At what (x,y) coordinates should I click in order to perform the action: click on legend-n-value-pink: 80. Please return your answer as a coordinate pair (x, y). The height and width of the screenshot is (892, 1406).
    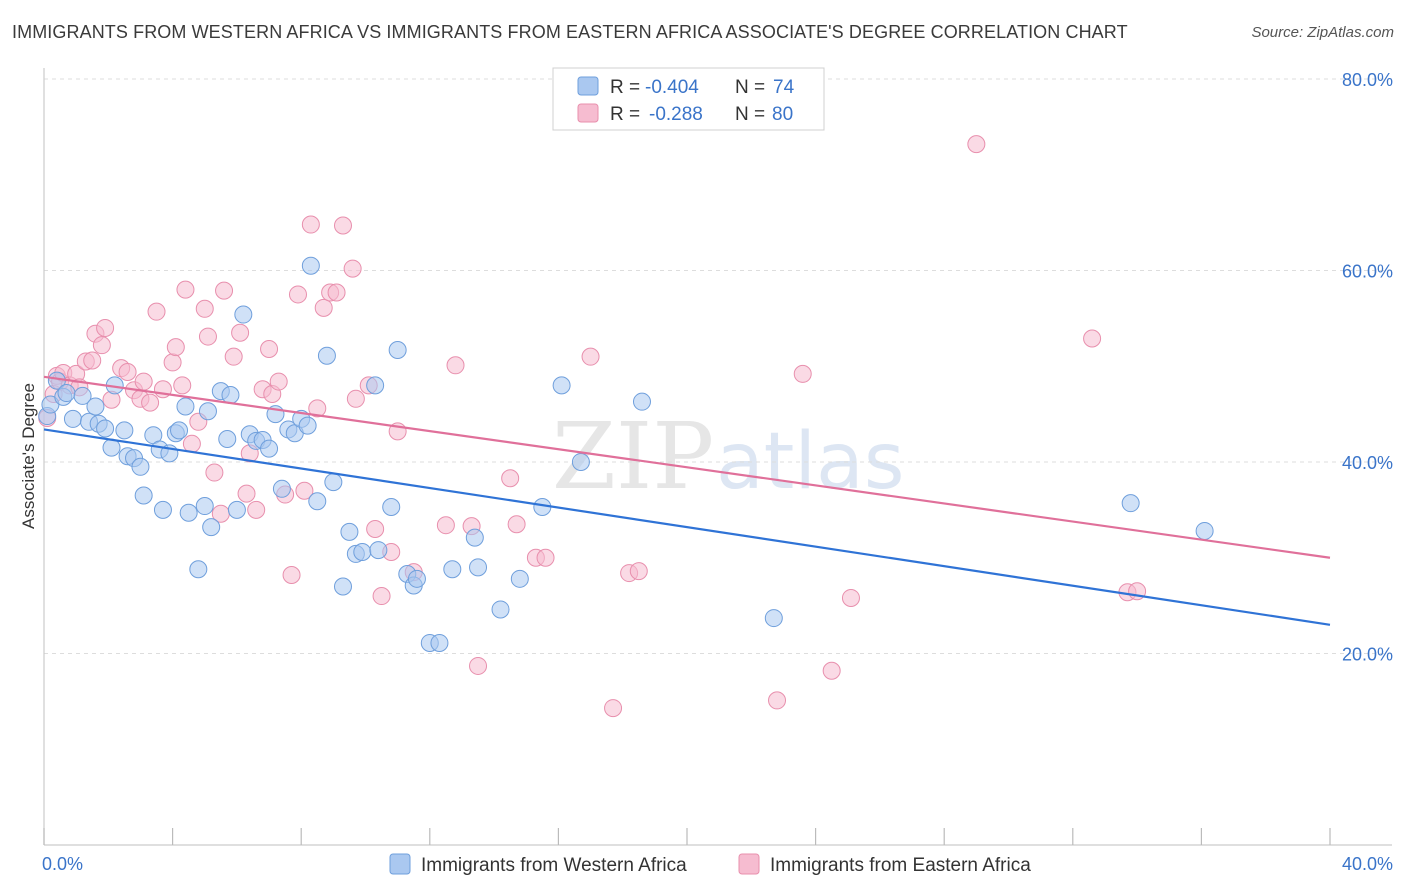
    Looking at the image, I should click on (782, 114).